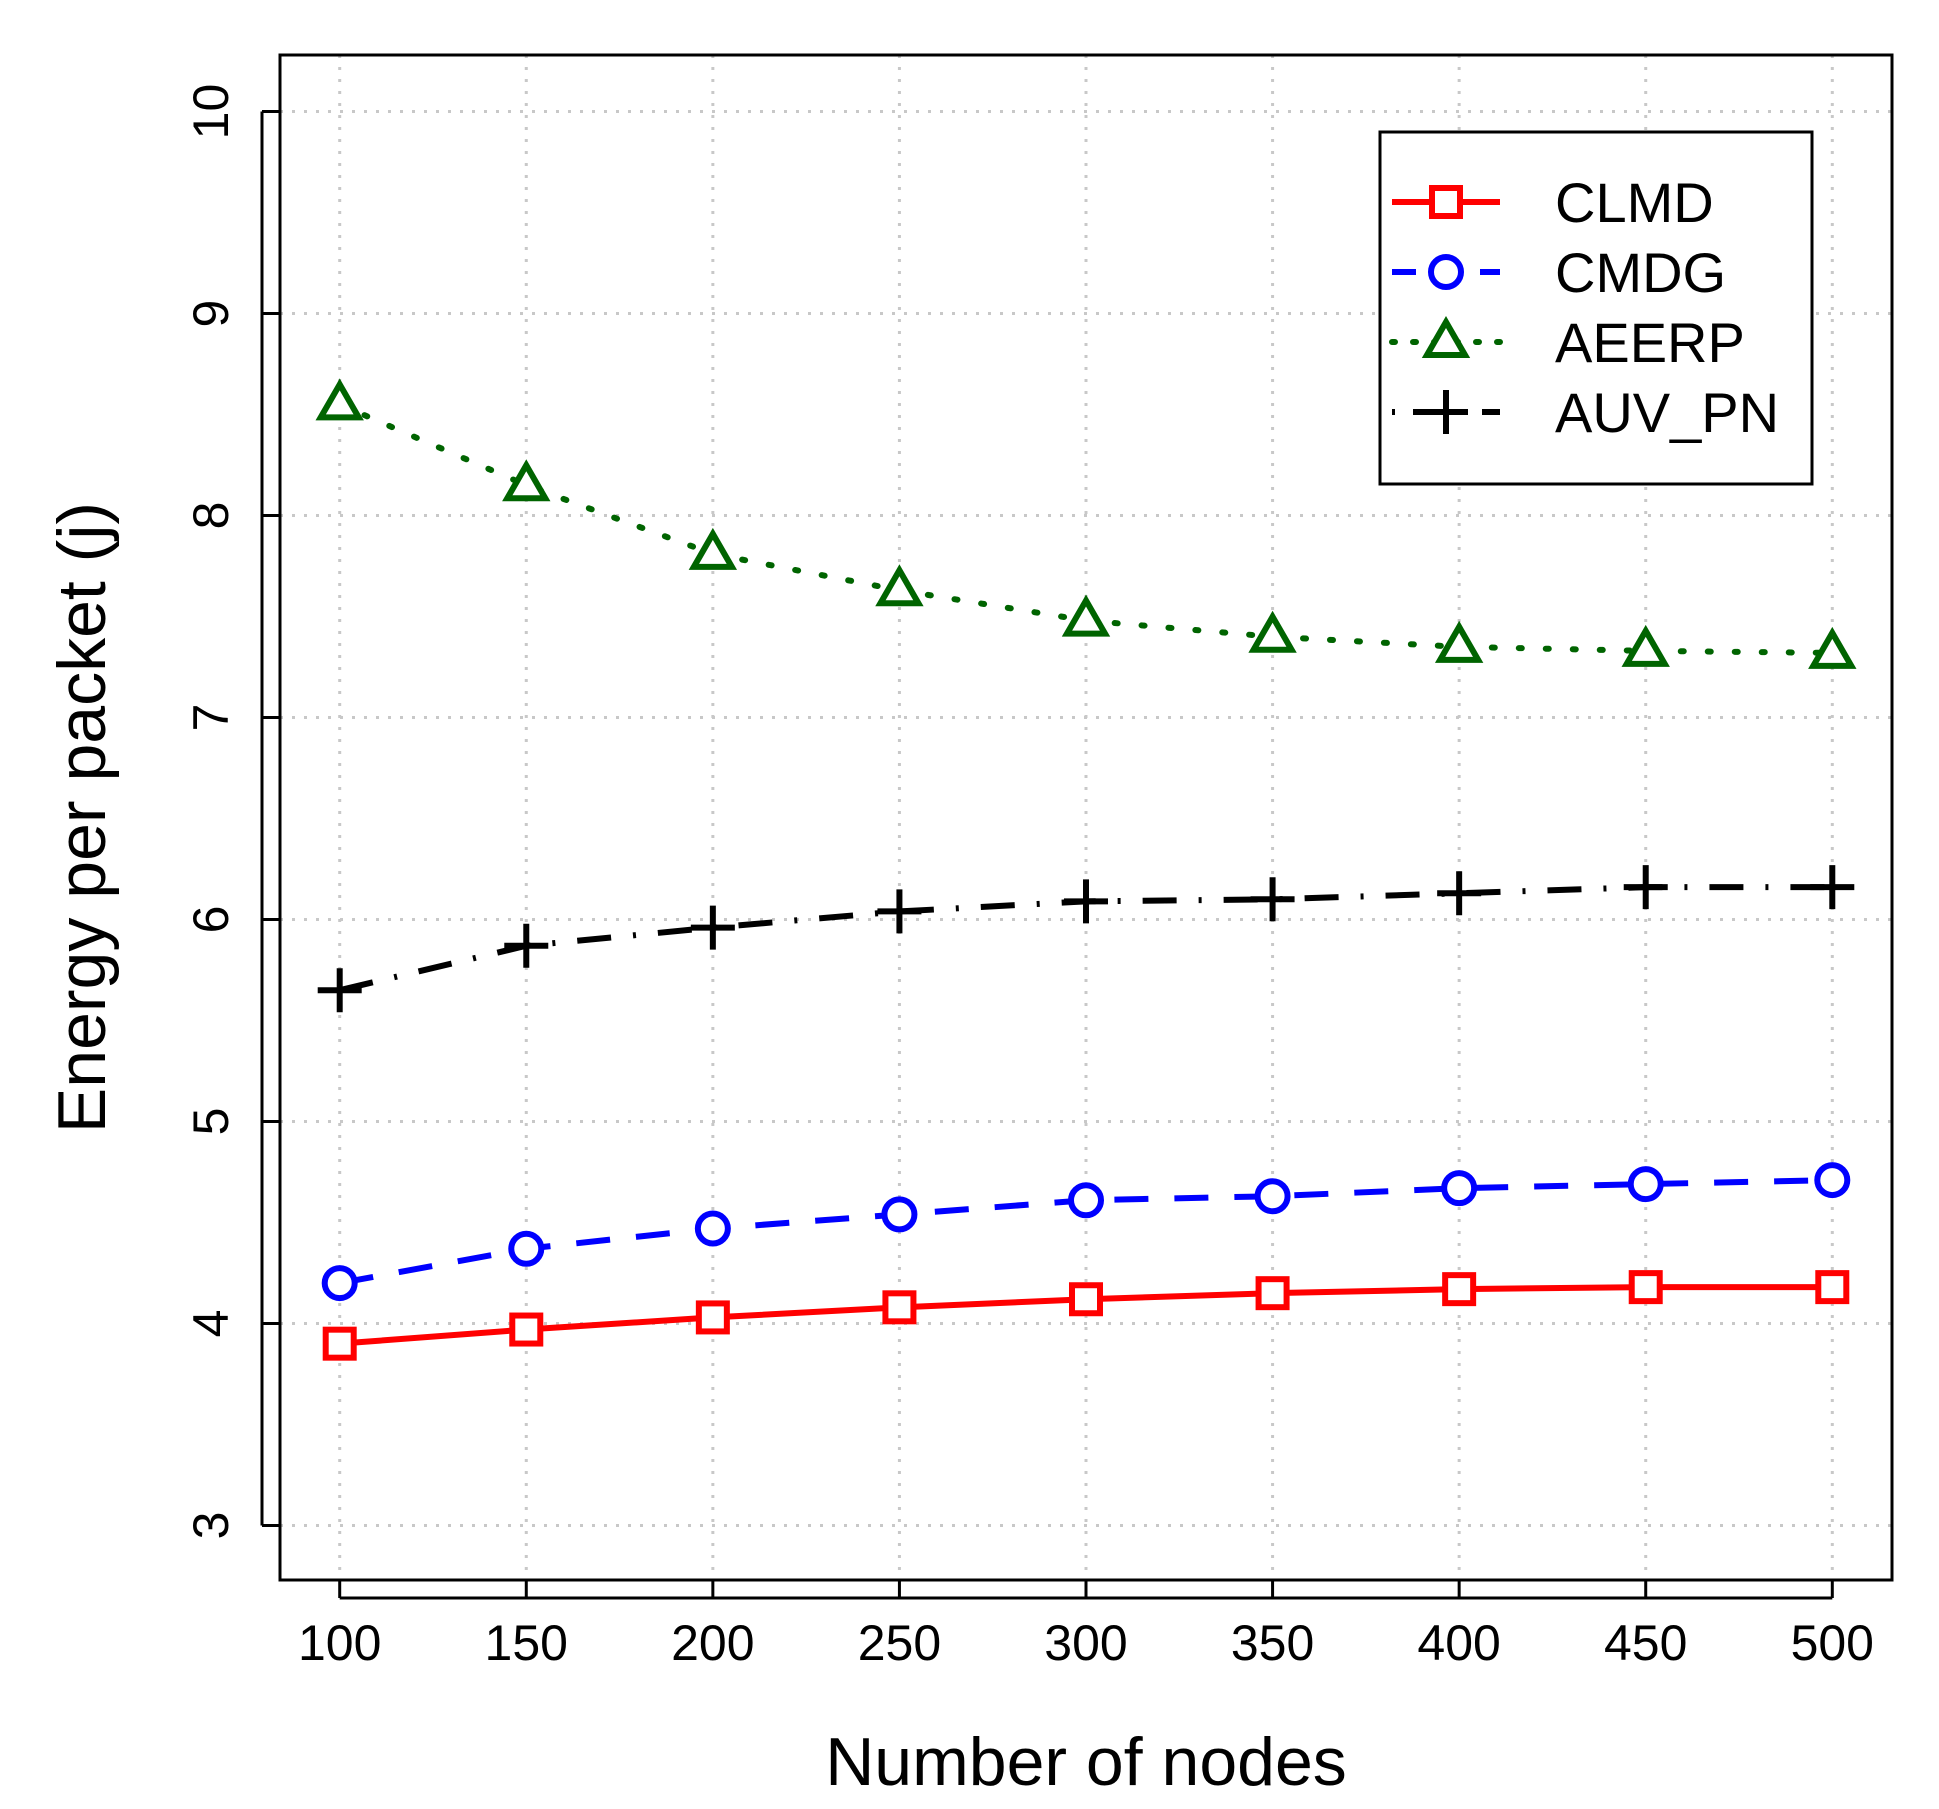 The height and width of the screenshot is (1809, 1939). Describe the element at coordinates (1086, 939) in the screenshot. I see `series-auv-pn` at that location.